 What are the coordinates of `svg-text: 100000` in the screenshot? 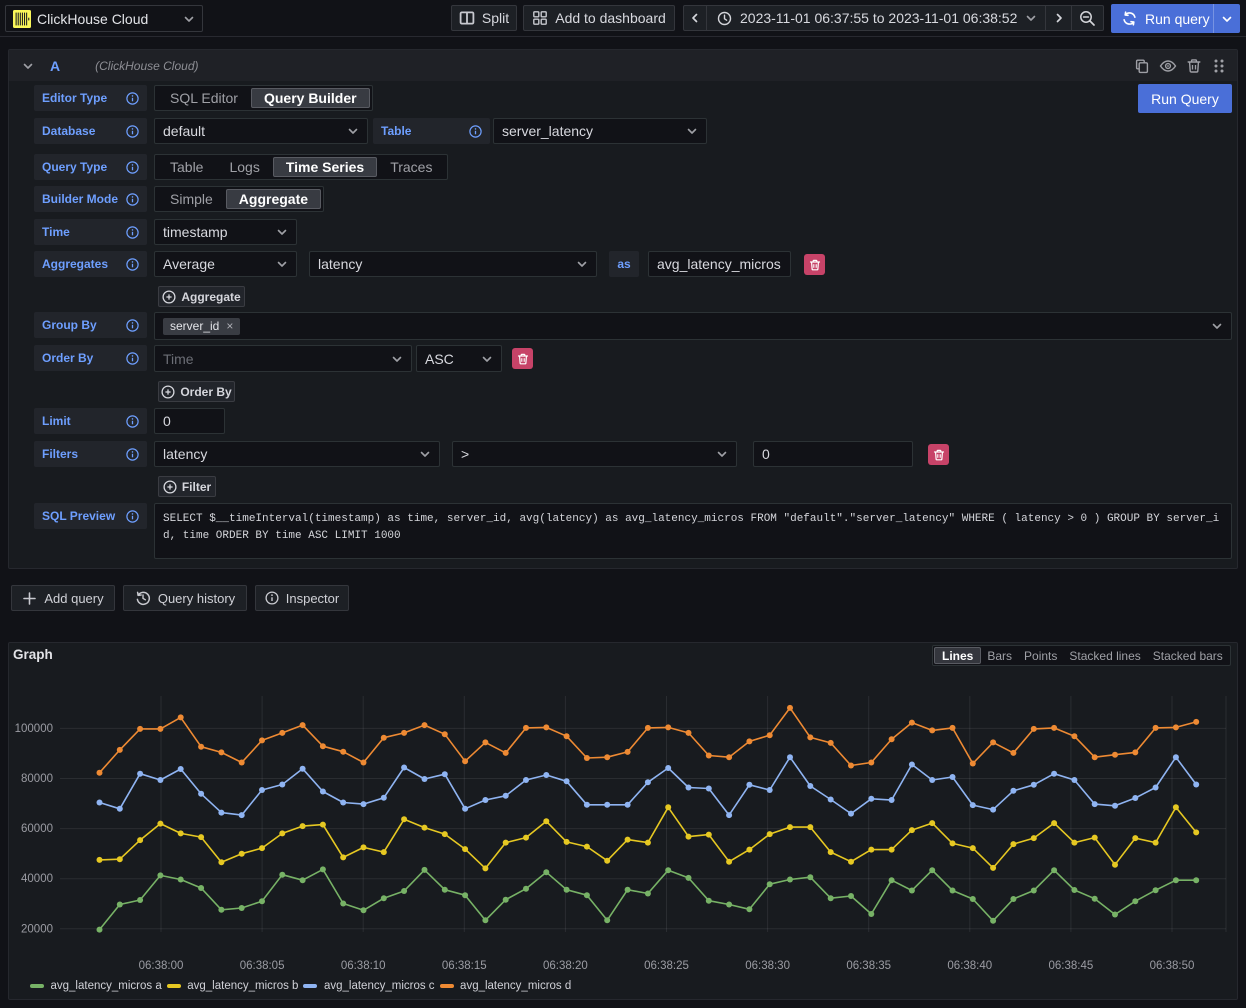 It's located at (34, 729).